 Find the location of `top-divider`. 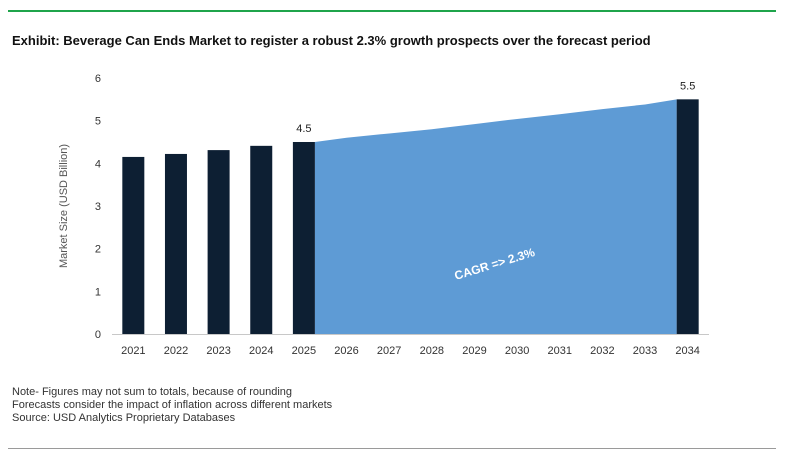

top-divider is located at coordinates (392, 11).